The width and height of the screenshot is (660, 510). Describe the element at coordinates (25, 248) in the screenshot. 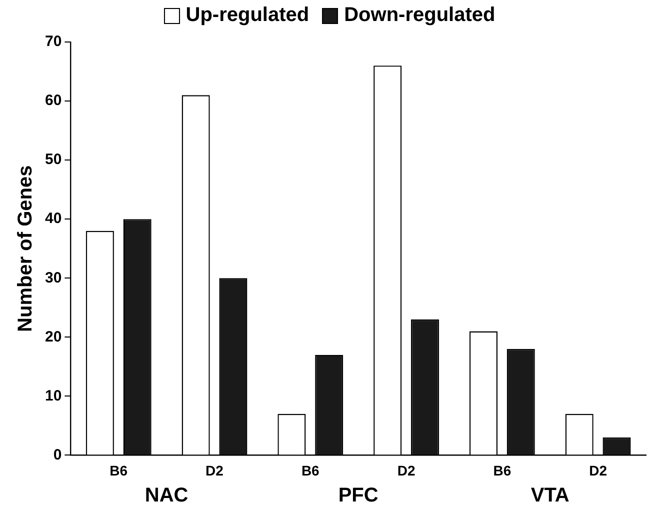

I see `y-axis-title: Number of Genes` at that location.